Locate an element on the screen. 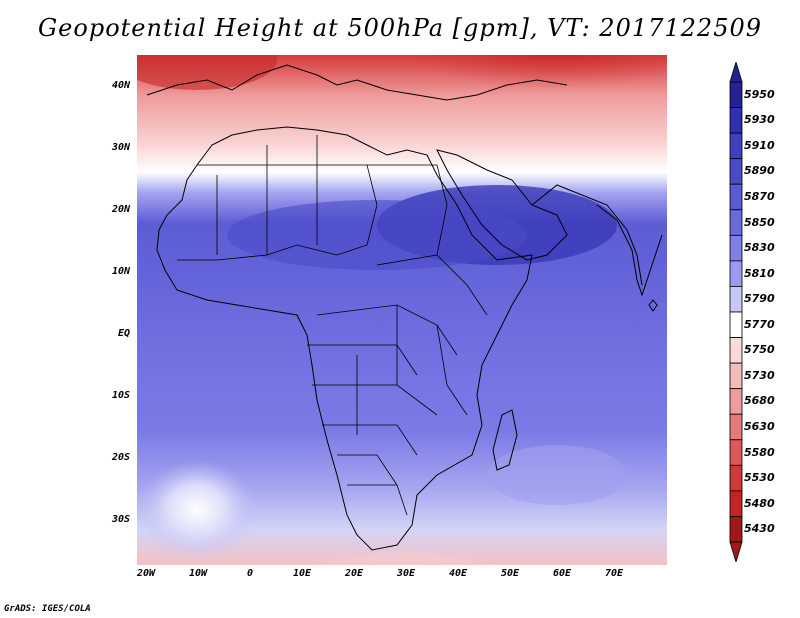 The width and height of the screenshot is (800, 618). lat-label: 10N is located at coordinates (120, 271).